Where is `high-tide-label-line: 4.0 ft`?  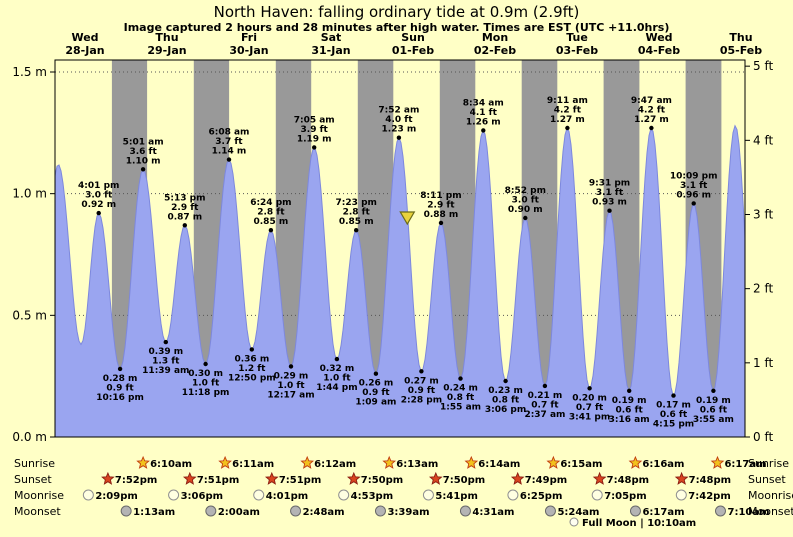
high-tide-label-line: 4.0 ft is located at coordinates (399, 120).